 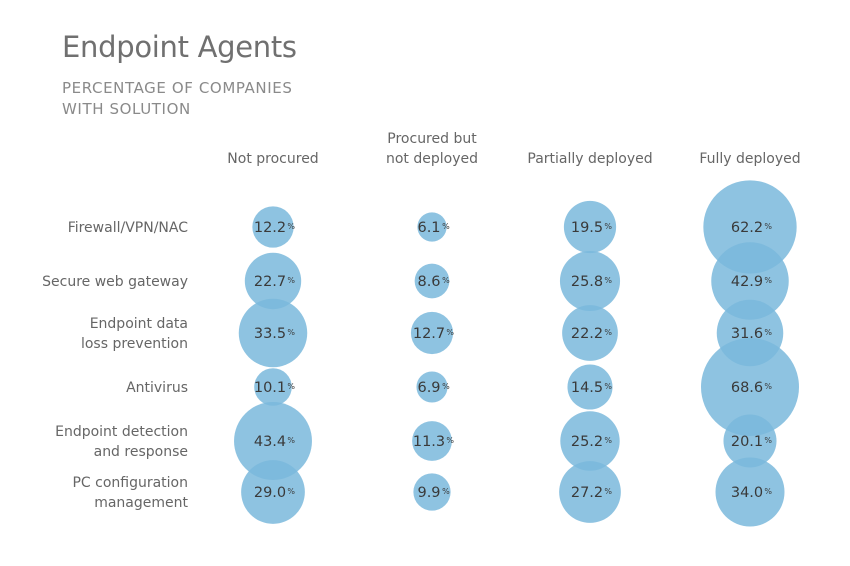 I want to click on bubble-r4-c3, so click(x=590, y=387).